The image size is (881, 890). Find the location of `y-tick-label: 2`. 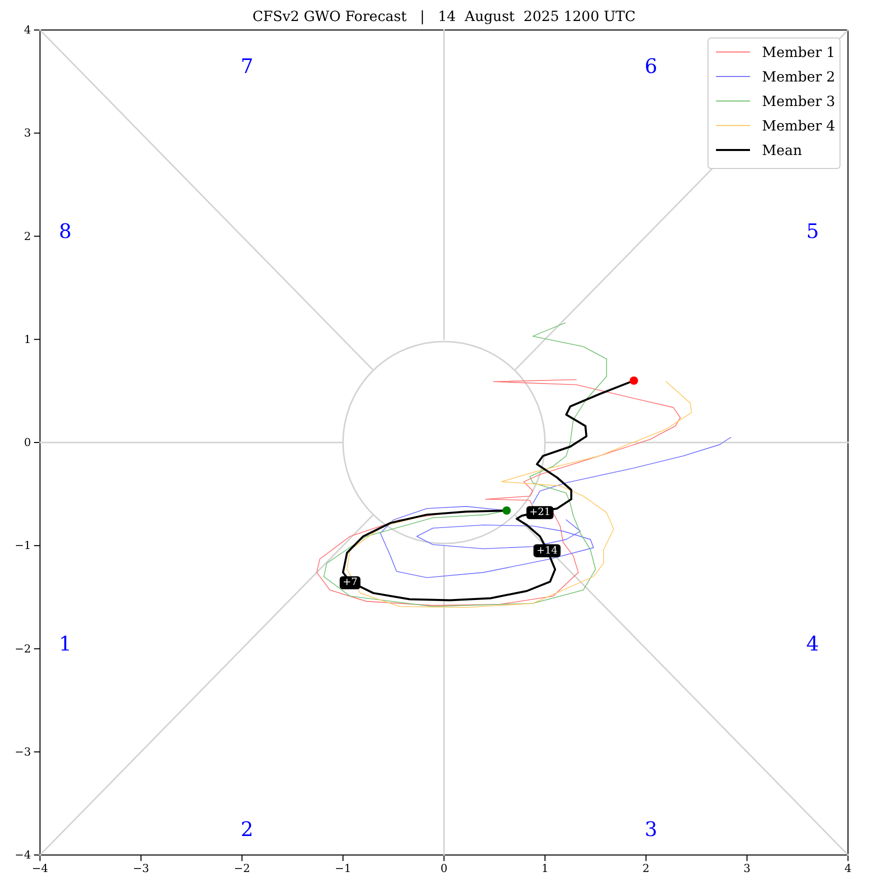

y-tick-label: 2 is located at coordinates (27, 236).